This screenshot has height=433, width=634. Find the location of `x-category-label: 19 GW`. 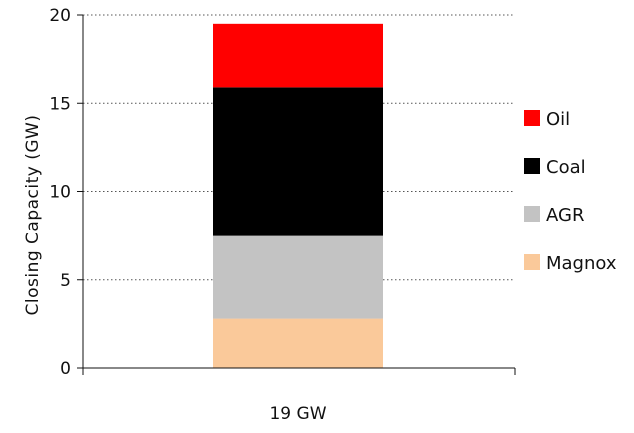

x-category-label: 19 GW is located at coordinates (297, 414).